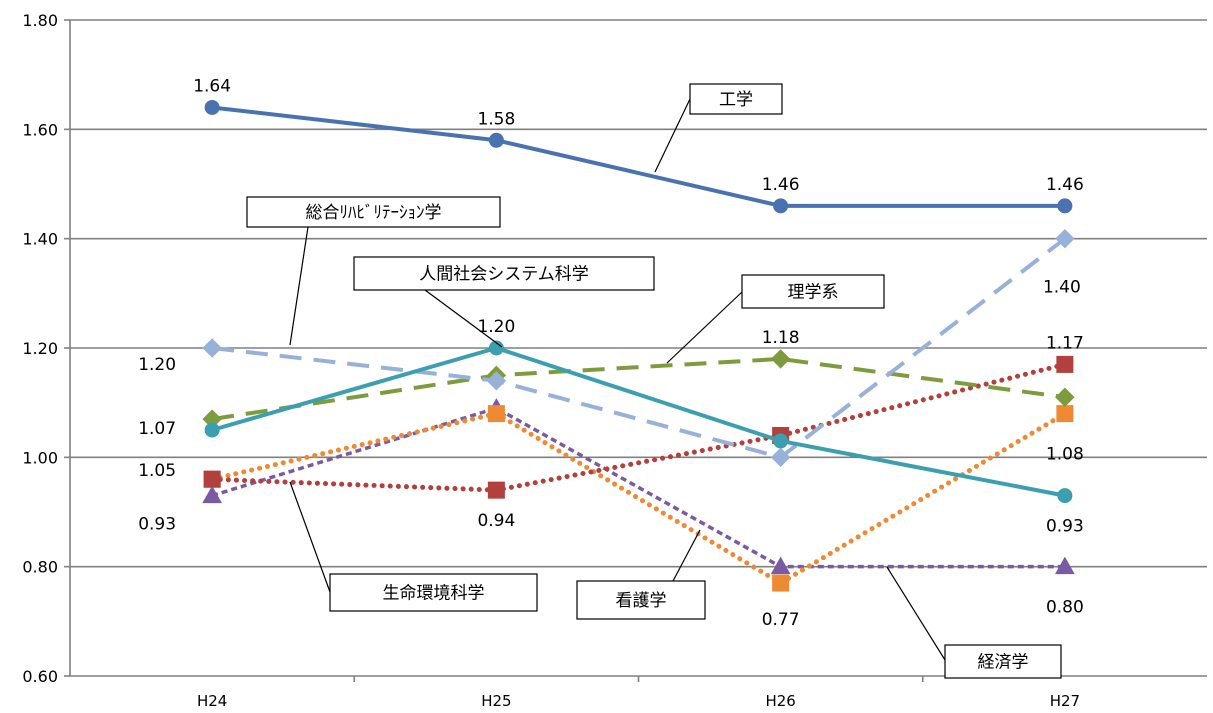 This screenshot has height=713, width=1213. Describe the element at coordinates (1065, 455) in the screenshot. I see `data-label: 1.08` at that location.